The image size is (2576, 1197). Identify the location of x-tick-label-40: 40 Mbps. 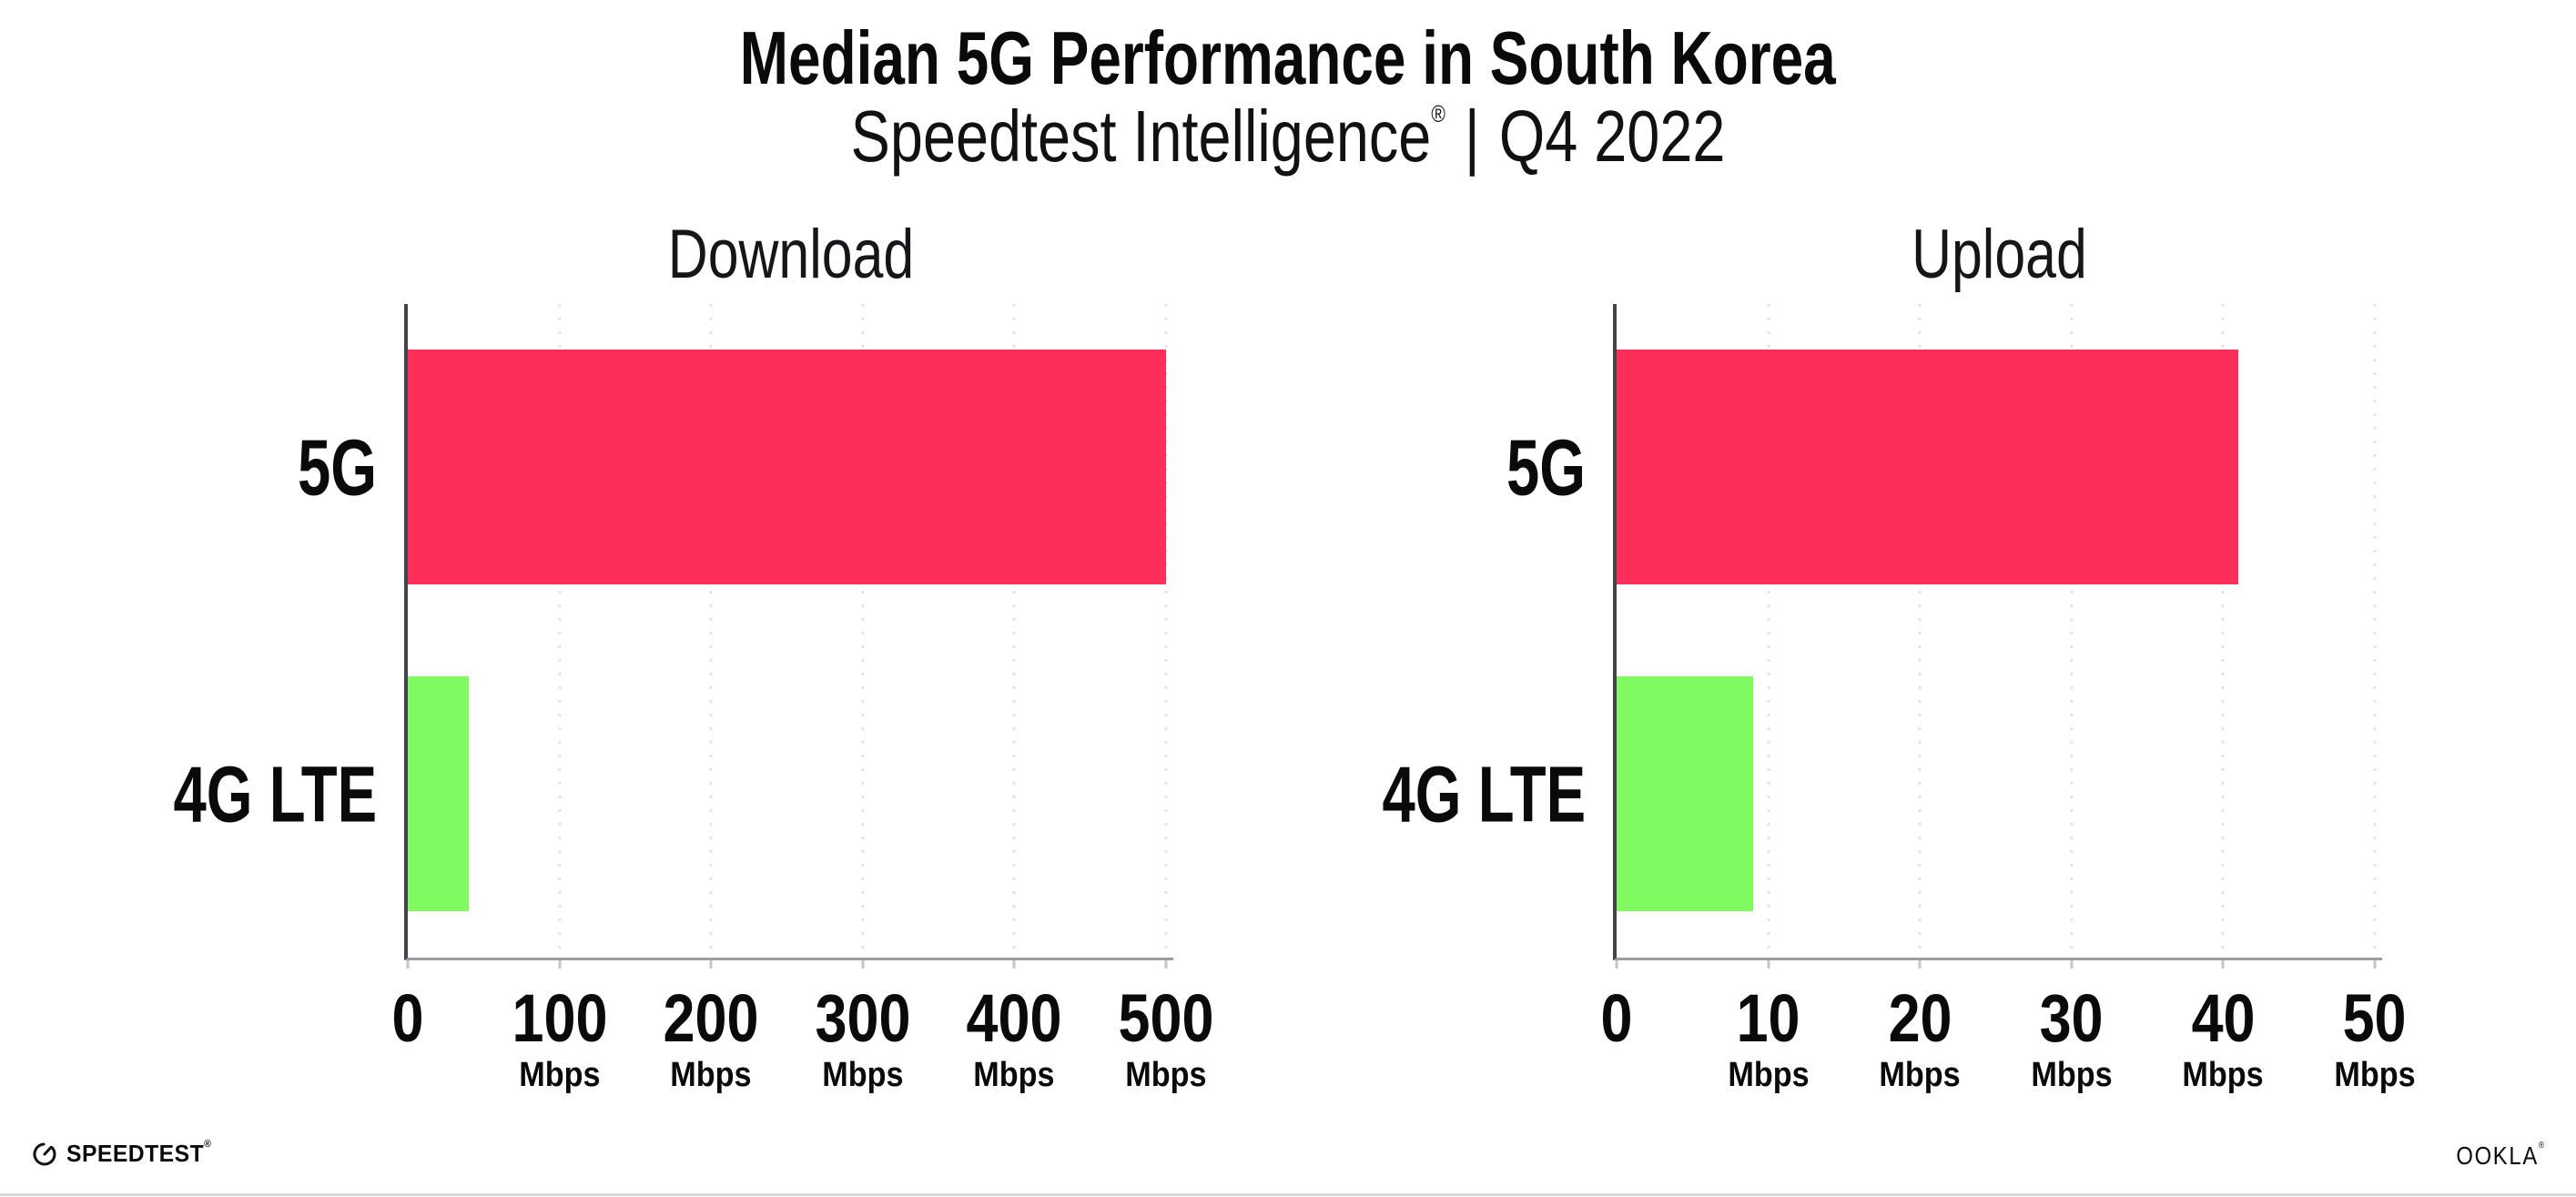
(2223, 1037).